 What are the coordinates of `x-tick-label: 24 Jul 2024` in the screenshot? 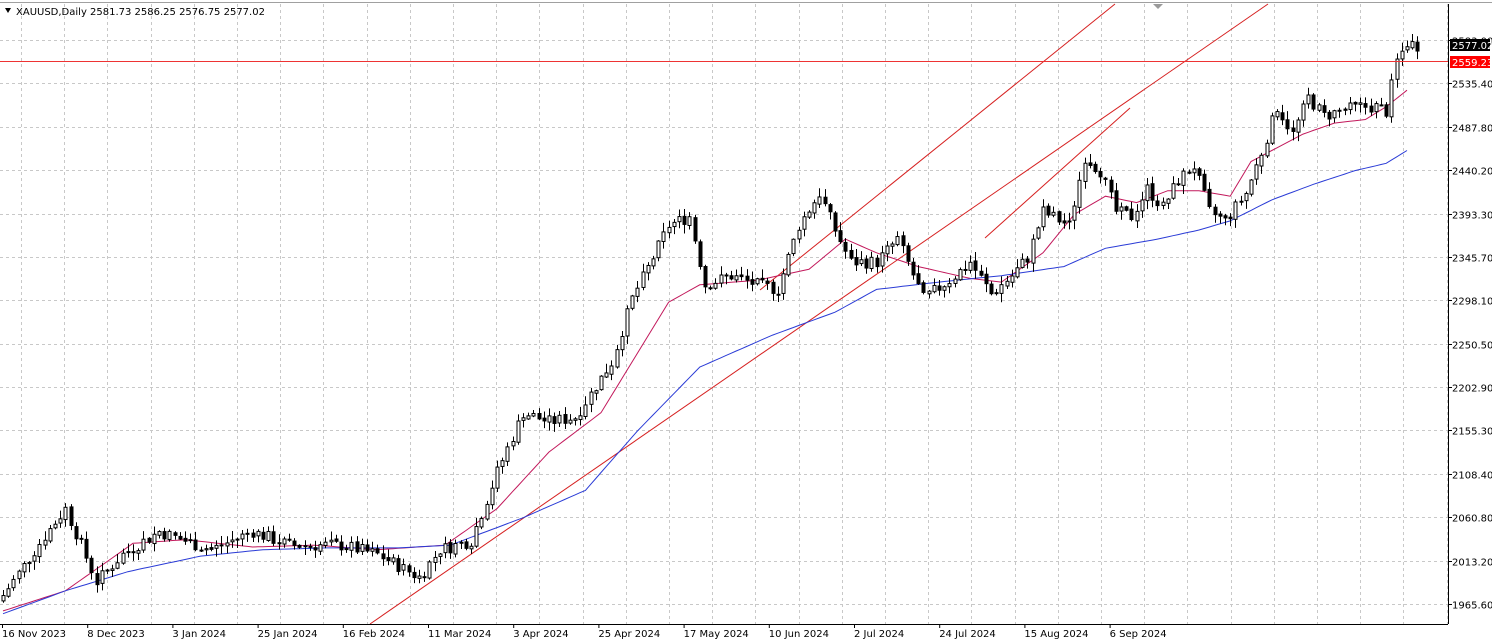 It's located at (967, 634).